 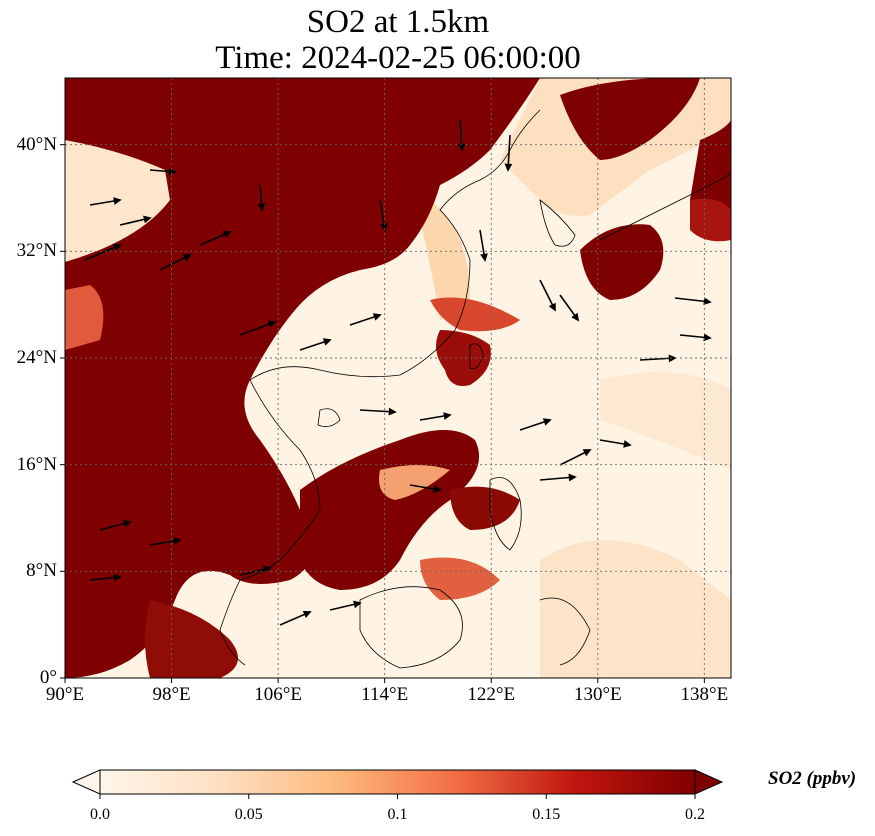 What do you see at coordinates (36, 144) in the screenshot?
I see `lat-tick-label: 40°N` at bounding box center [36, 144].